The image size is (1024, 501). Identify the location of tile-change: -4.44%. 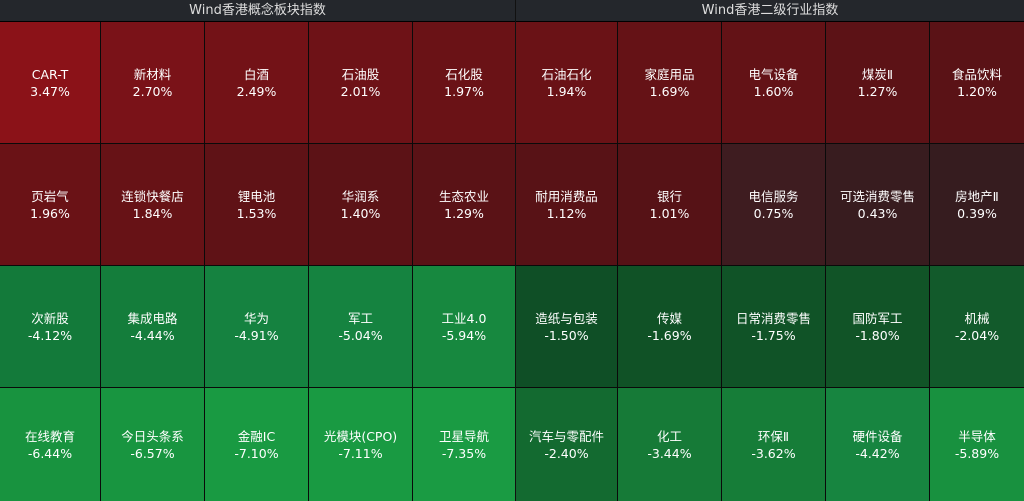
(152, 335).